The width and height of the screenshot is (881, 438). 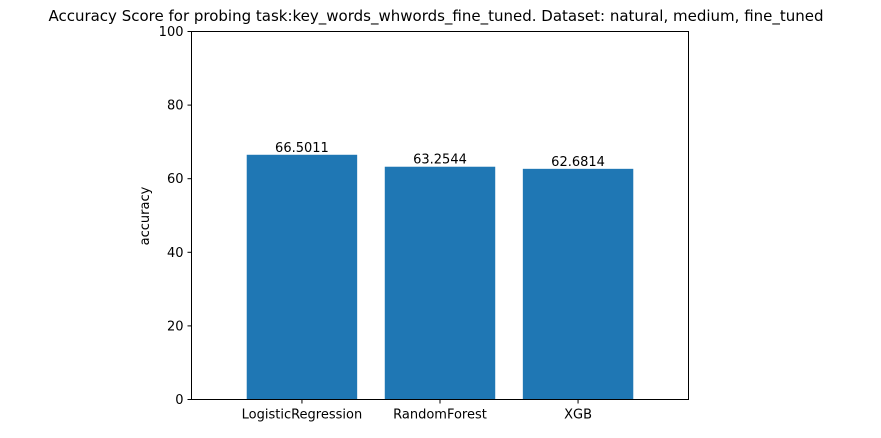 What do you see at coordinates (175, 253) in the screenshot?
I see `y-tick-label: 40` at bounding box center [175, 253].